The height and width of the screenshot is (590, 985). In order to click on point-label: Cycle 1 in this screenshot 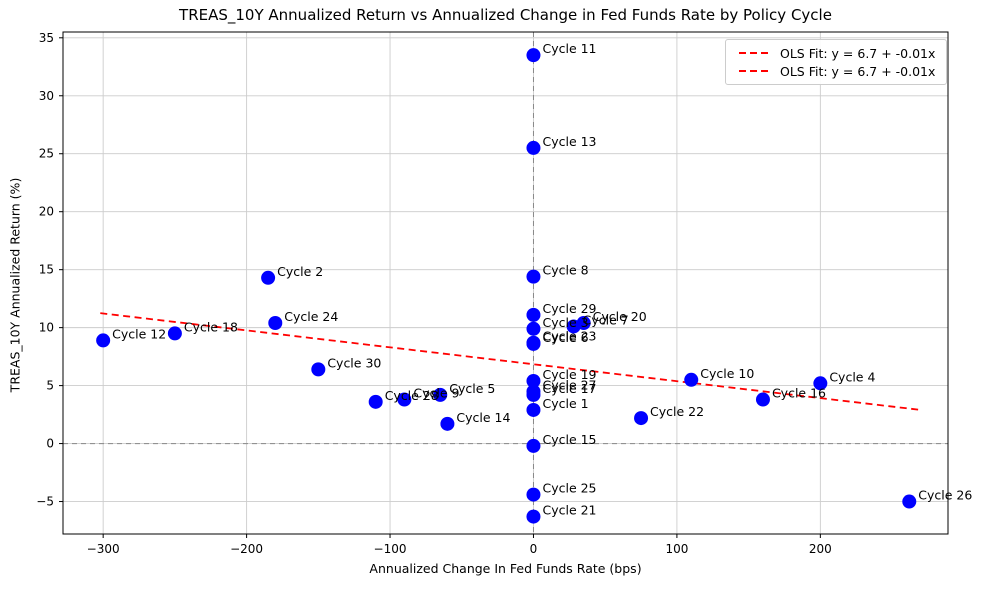, I will do `click(565, 403)`.